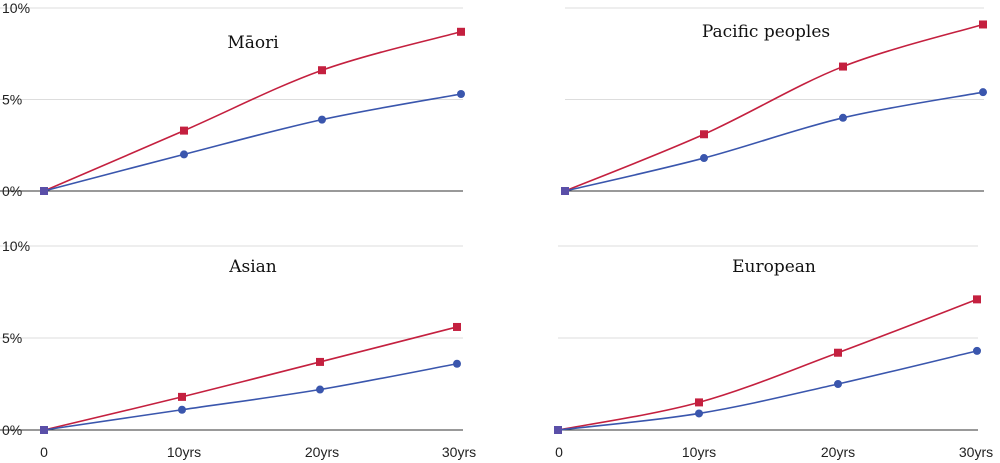 This screenshot has width=1000, height=463. I want to click on panel-title-pacific-peoples: Pacific peoples, so click(766, 32).